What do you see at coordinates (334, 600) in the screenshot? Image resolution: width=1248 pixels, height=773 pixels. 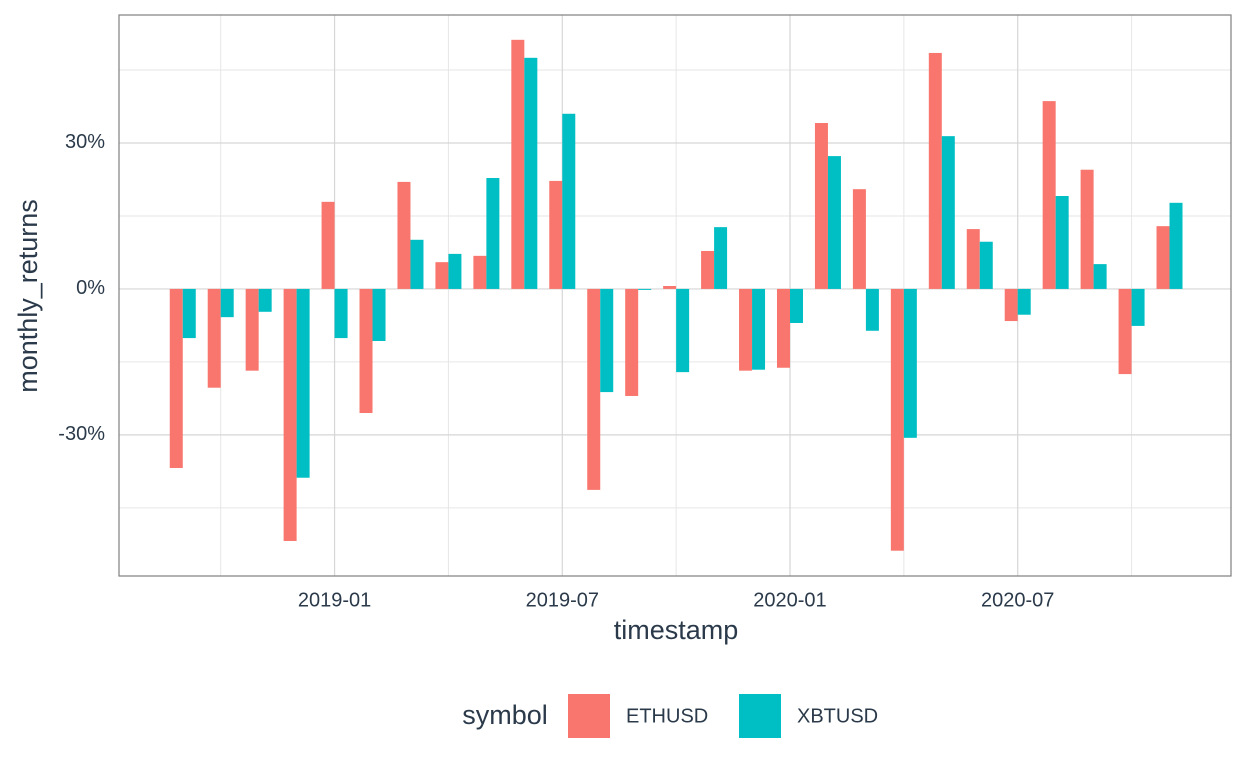 I see `x-tick-label: 2019-01` at bounding box center [334, 600].